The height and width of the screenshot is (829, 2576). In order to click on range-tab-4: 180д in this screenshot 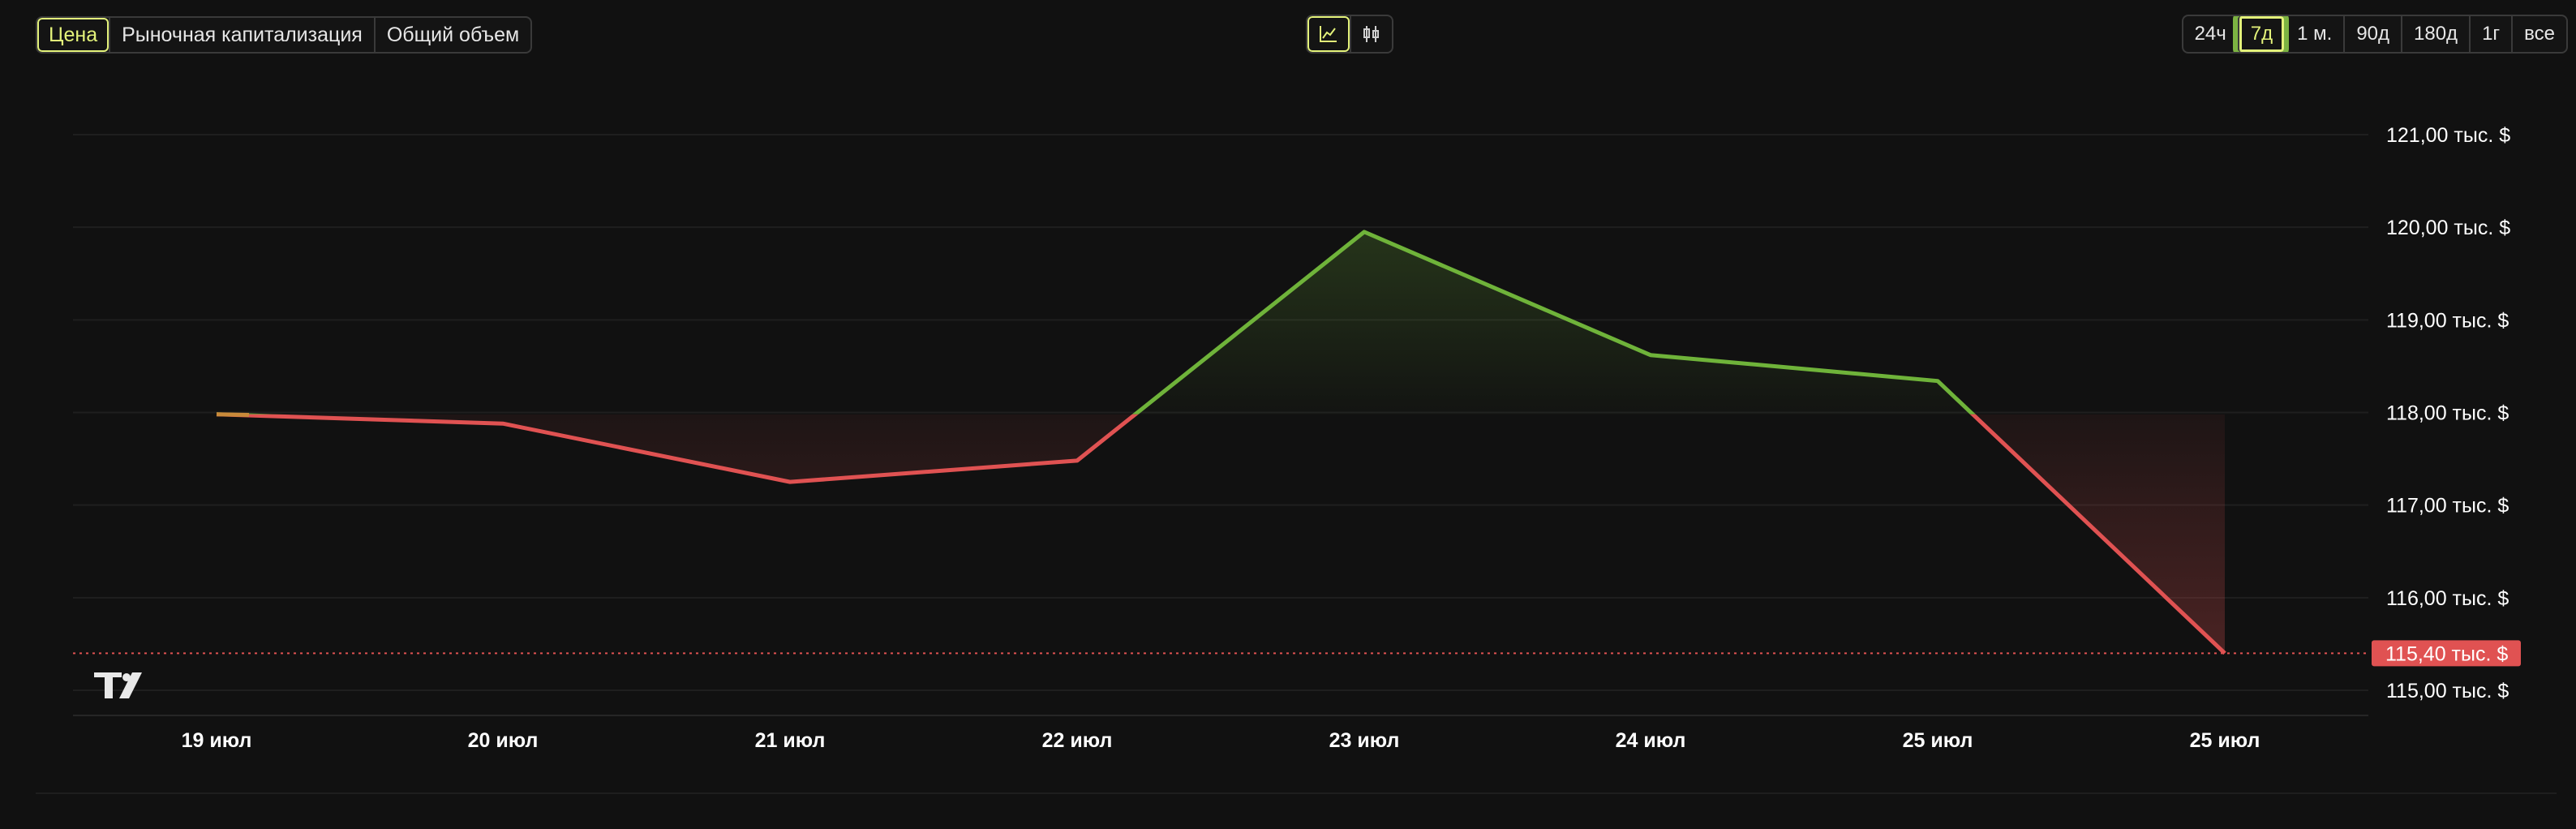, I will do `click(2435, 34)`.